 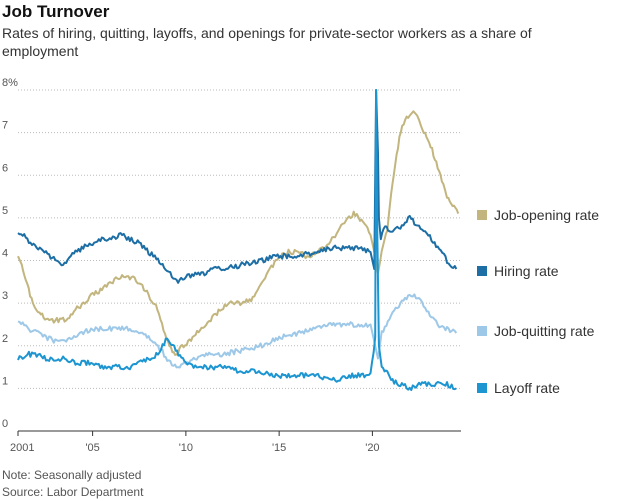 I want to click on legend-label: Job-quitting rate, so click(x=544, y=331).